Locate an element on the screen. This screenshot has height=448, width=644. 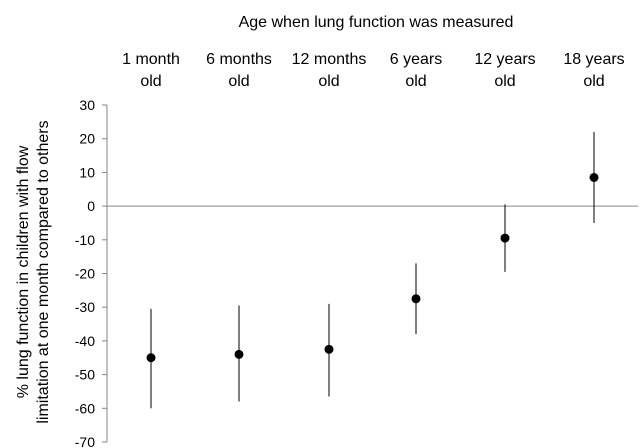
category-label: 6 years is located at coordinates (416, 59).